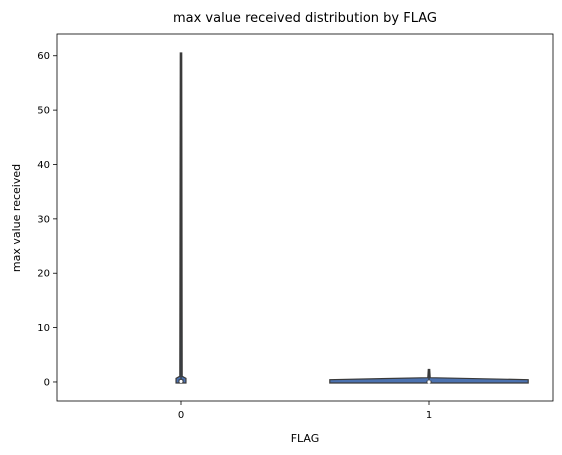 This screenshot has height=455, width=562. Describe the element at coordinates (305, 438) in the screenshot. I see `x-axis-label: FLAG` at that location.